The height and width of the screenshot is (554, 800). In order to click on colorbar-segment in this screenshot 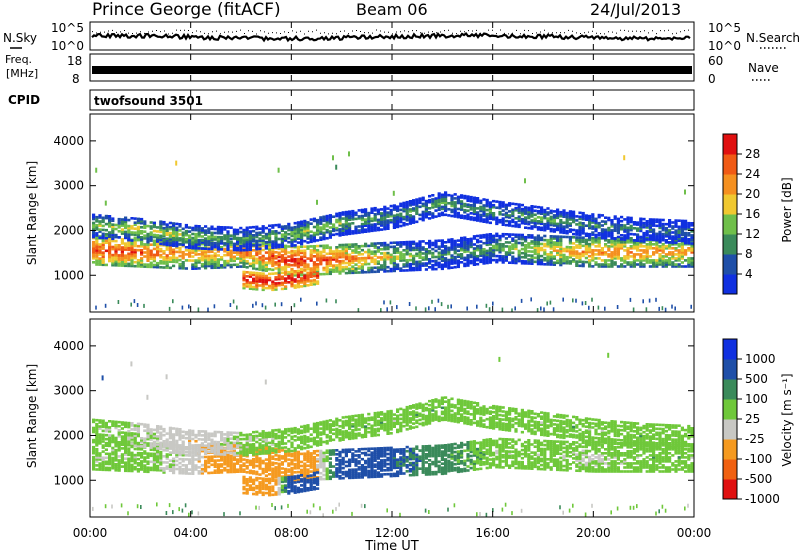, I will do `click(730, 244)`.